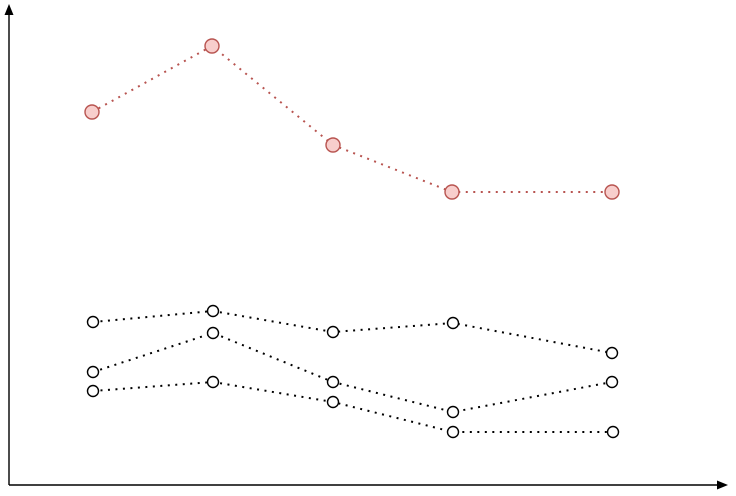 The height and width of the screenshot is (496, 736). Describe the element at coordinates (352, 331) in the screenshot. I see `black-series-1-line` at that location.